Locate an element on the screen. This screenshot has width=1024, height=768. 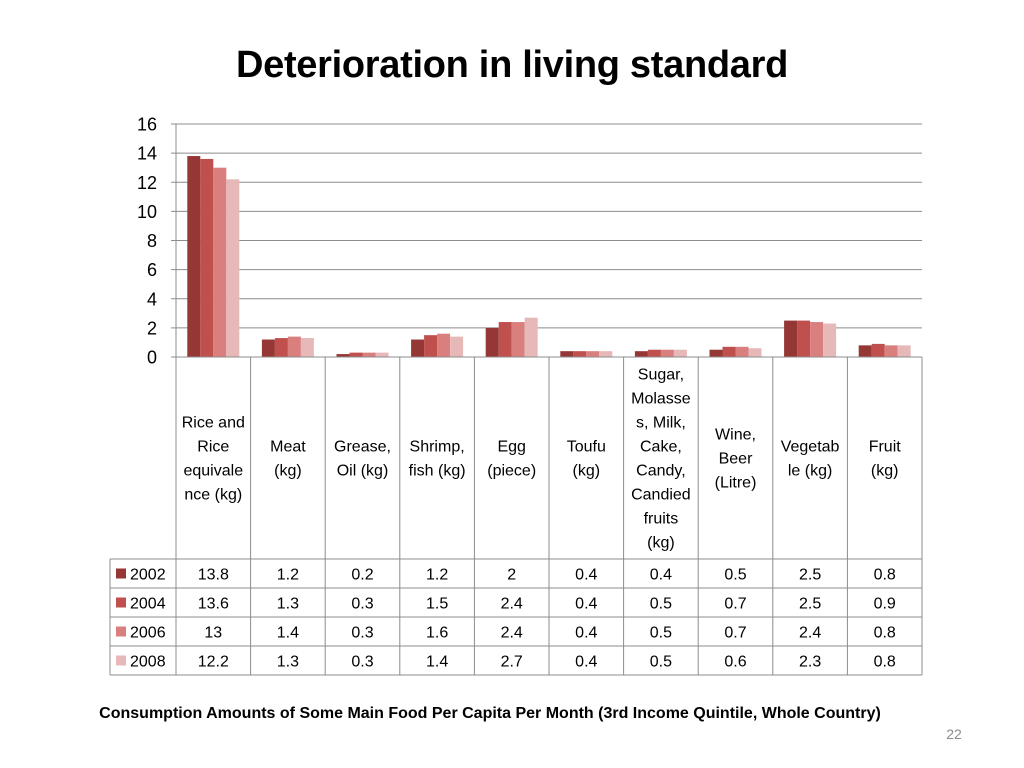
data-label: 0.9 is located at coordinates (885, 604).